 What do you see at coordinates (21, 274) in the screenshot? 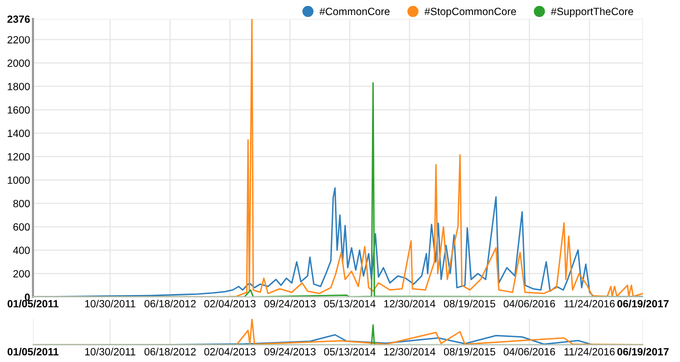
I see `y-tick-label: 200` at bounding box center [21, 274].